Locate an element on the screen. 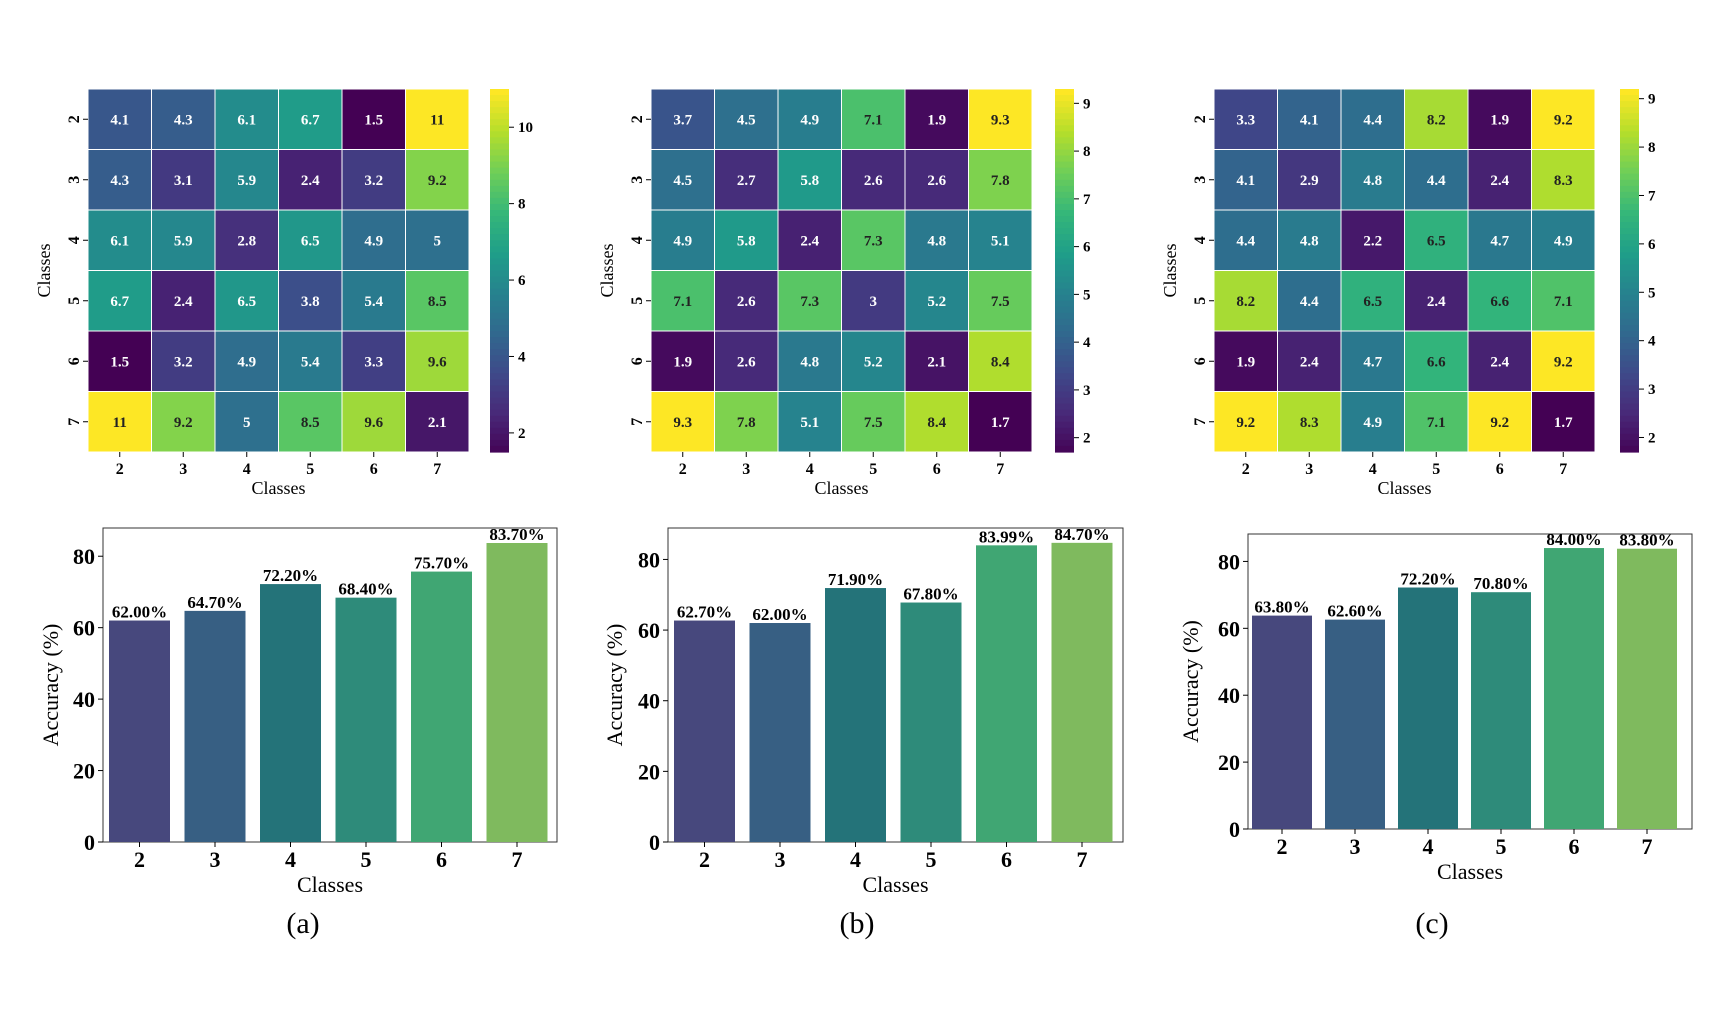 This screenshot has width=1722, height=1016. y-axis-label: Accuracy (%) is located at coordinates (1190, 681).